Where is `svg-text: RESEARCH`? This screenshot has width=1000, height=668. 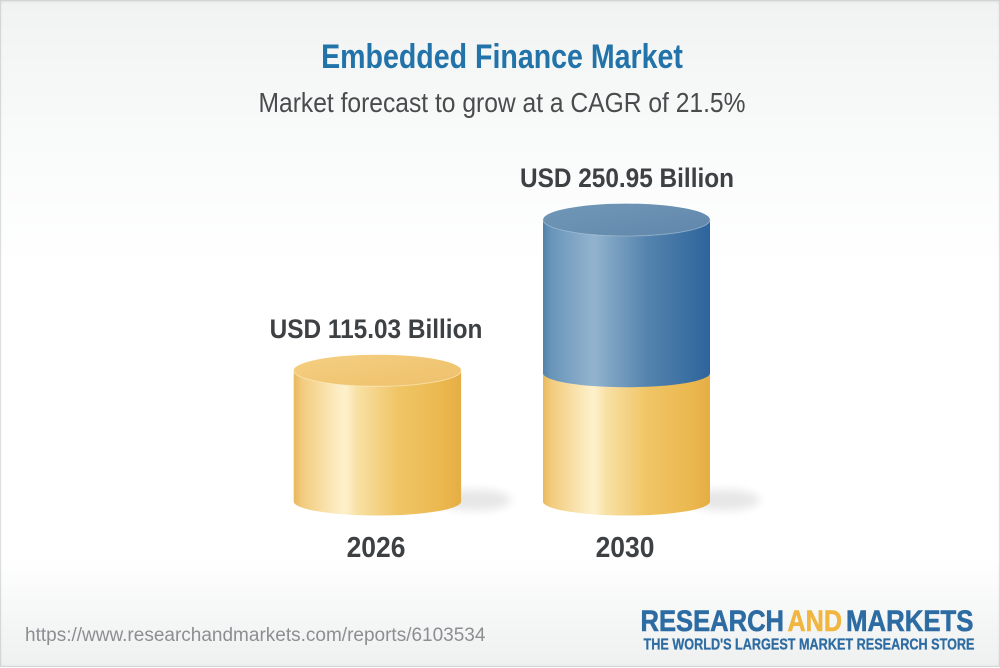 svg-text: RESEARCH is located at coordinates (713, 621).